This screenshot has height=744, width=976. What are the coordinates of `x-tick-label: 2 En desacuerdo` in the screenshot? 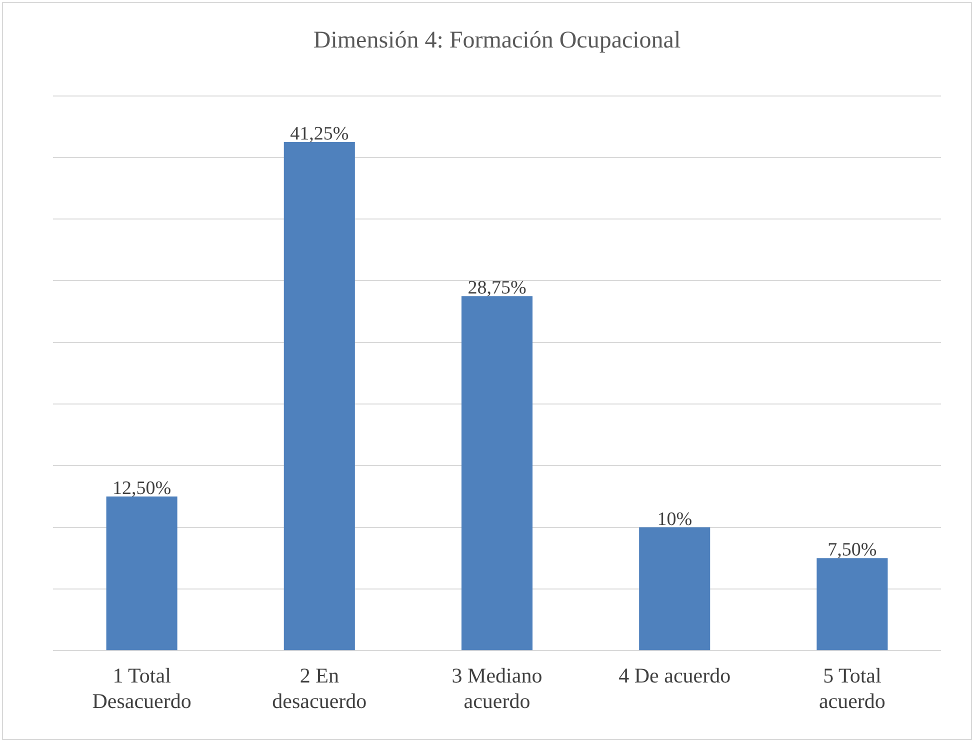 It's located at (319, 688).